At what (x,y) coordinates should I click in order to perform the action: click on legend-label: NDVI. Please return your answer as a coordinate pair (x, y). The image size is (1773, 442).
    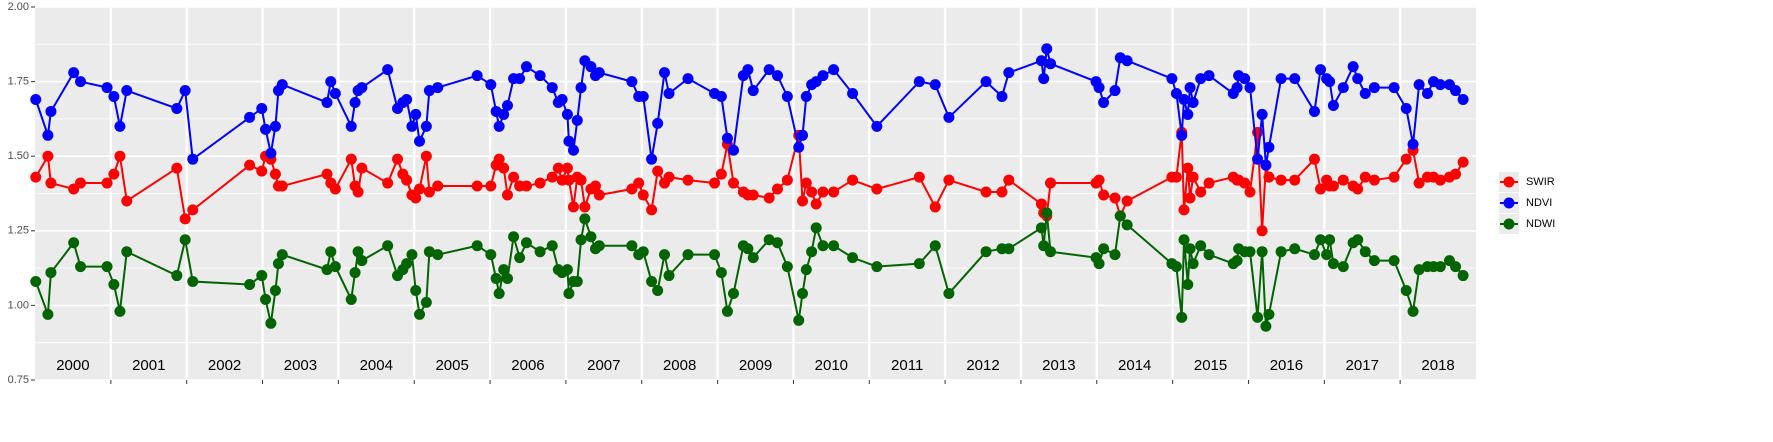
    Looking at the image, I should click on (1539, 203).